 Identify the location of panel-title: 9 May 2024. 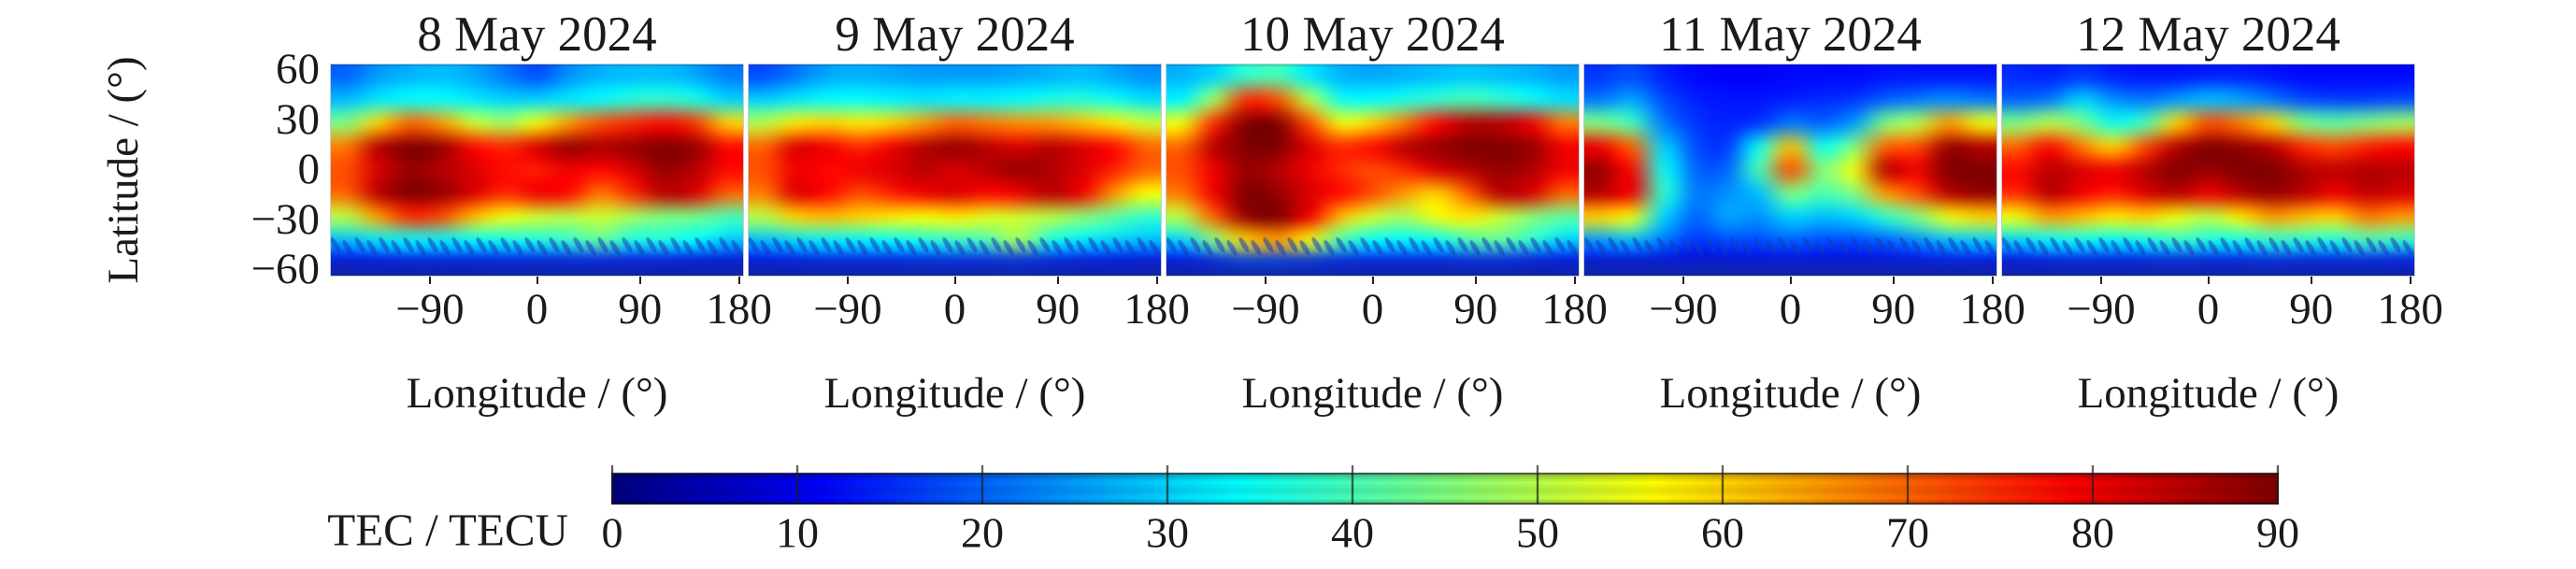
(955, 34).